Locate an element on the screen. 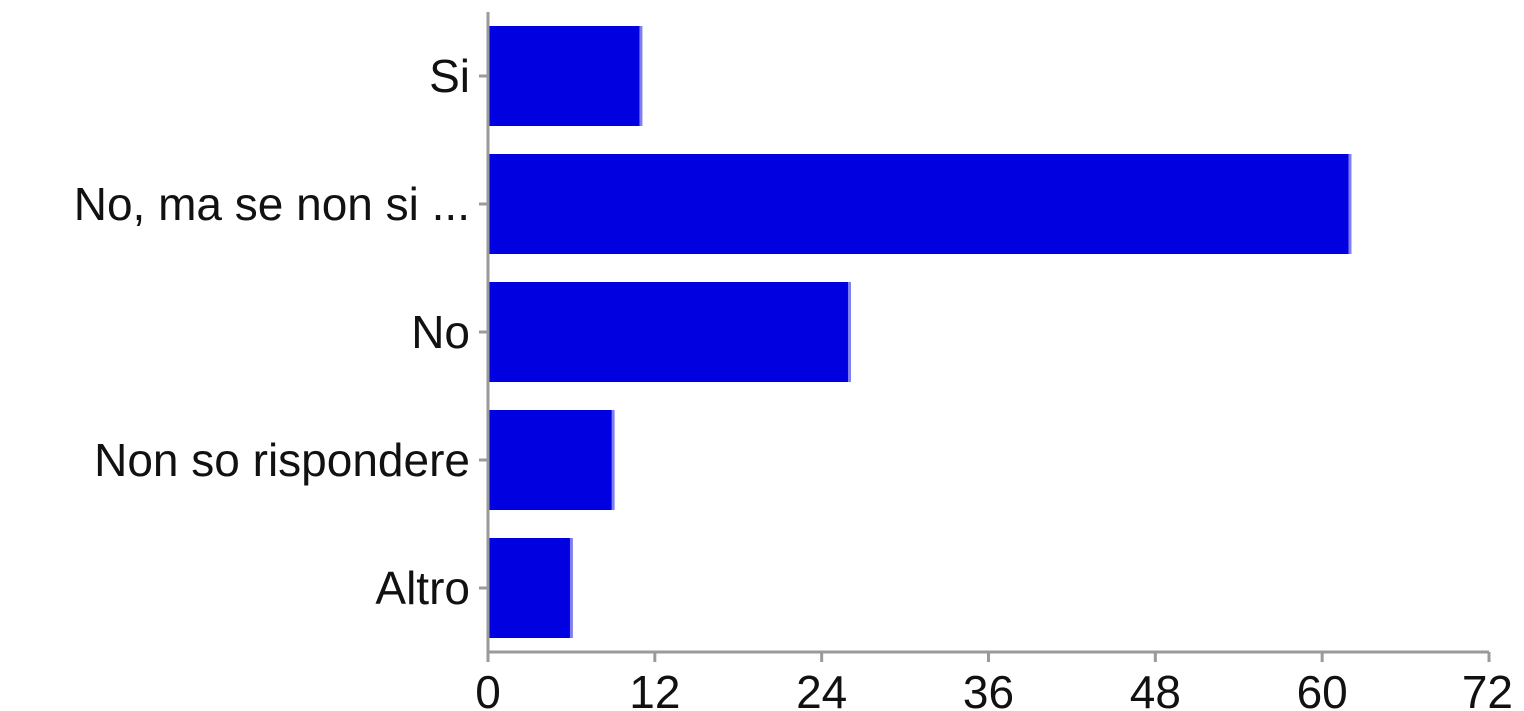 The width and height of the screenshot is (1524, 711). x-tick-label: 36 is located at coordinates (988, 688).